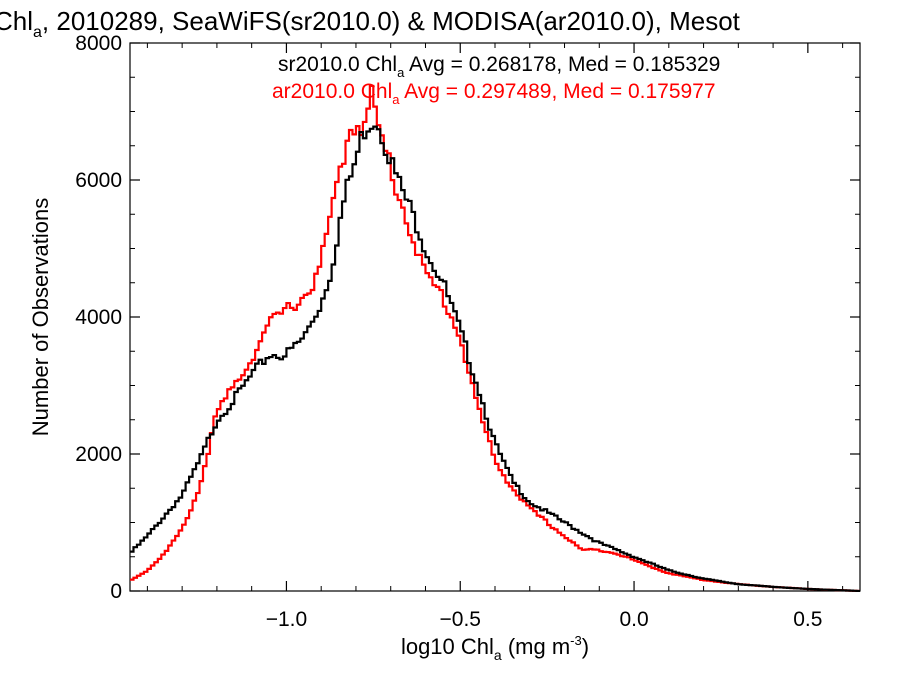  What do you see at coordinates (562, 64) in the screenshot?
I see `series-stats-sr2010-suffix: Avg = 0.268178, Med = 0.185329` at bounding box center [562, 64].